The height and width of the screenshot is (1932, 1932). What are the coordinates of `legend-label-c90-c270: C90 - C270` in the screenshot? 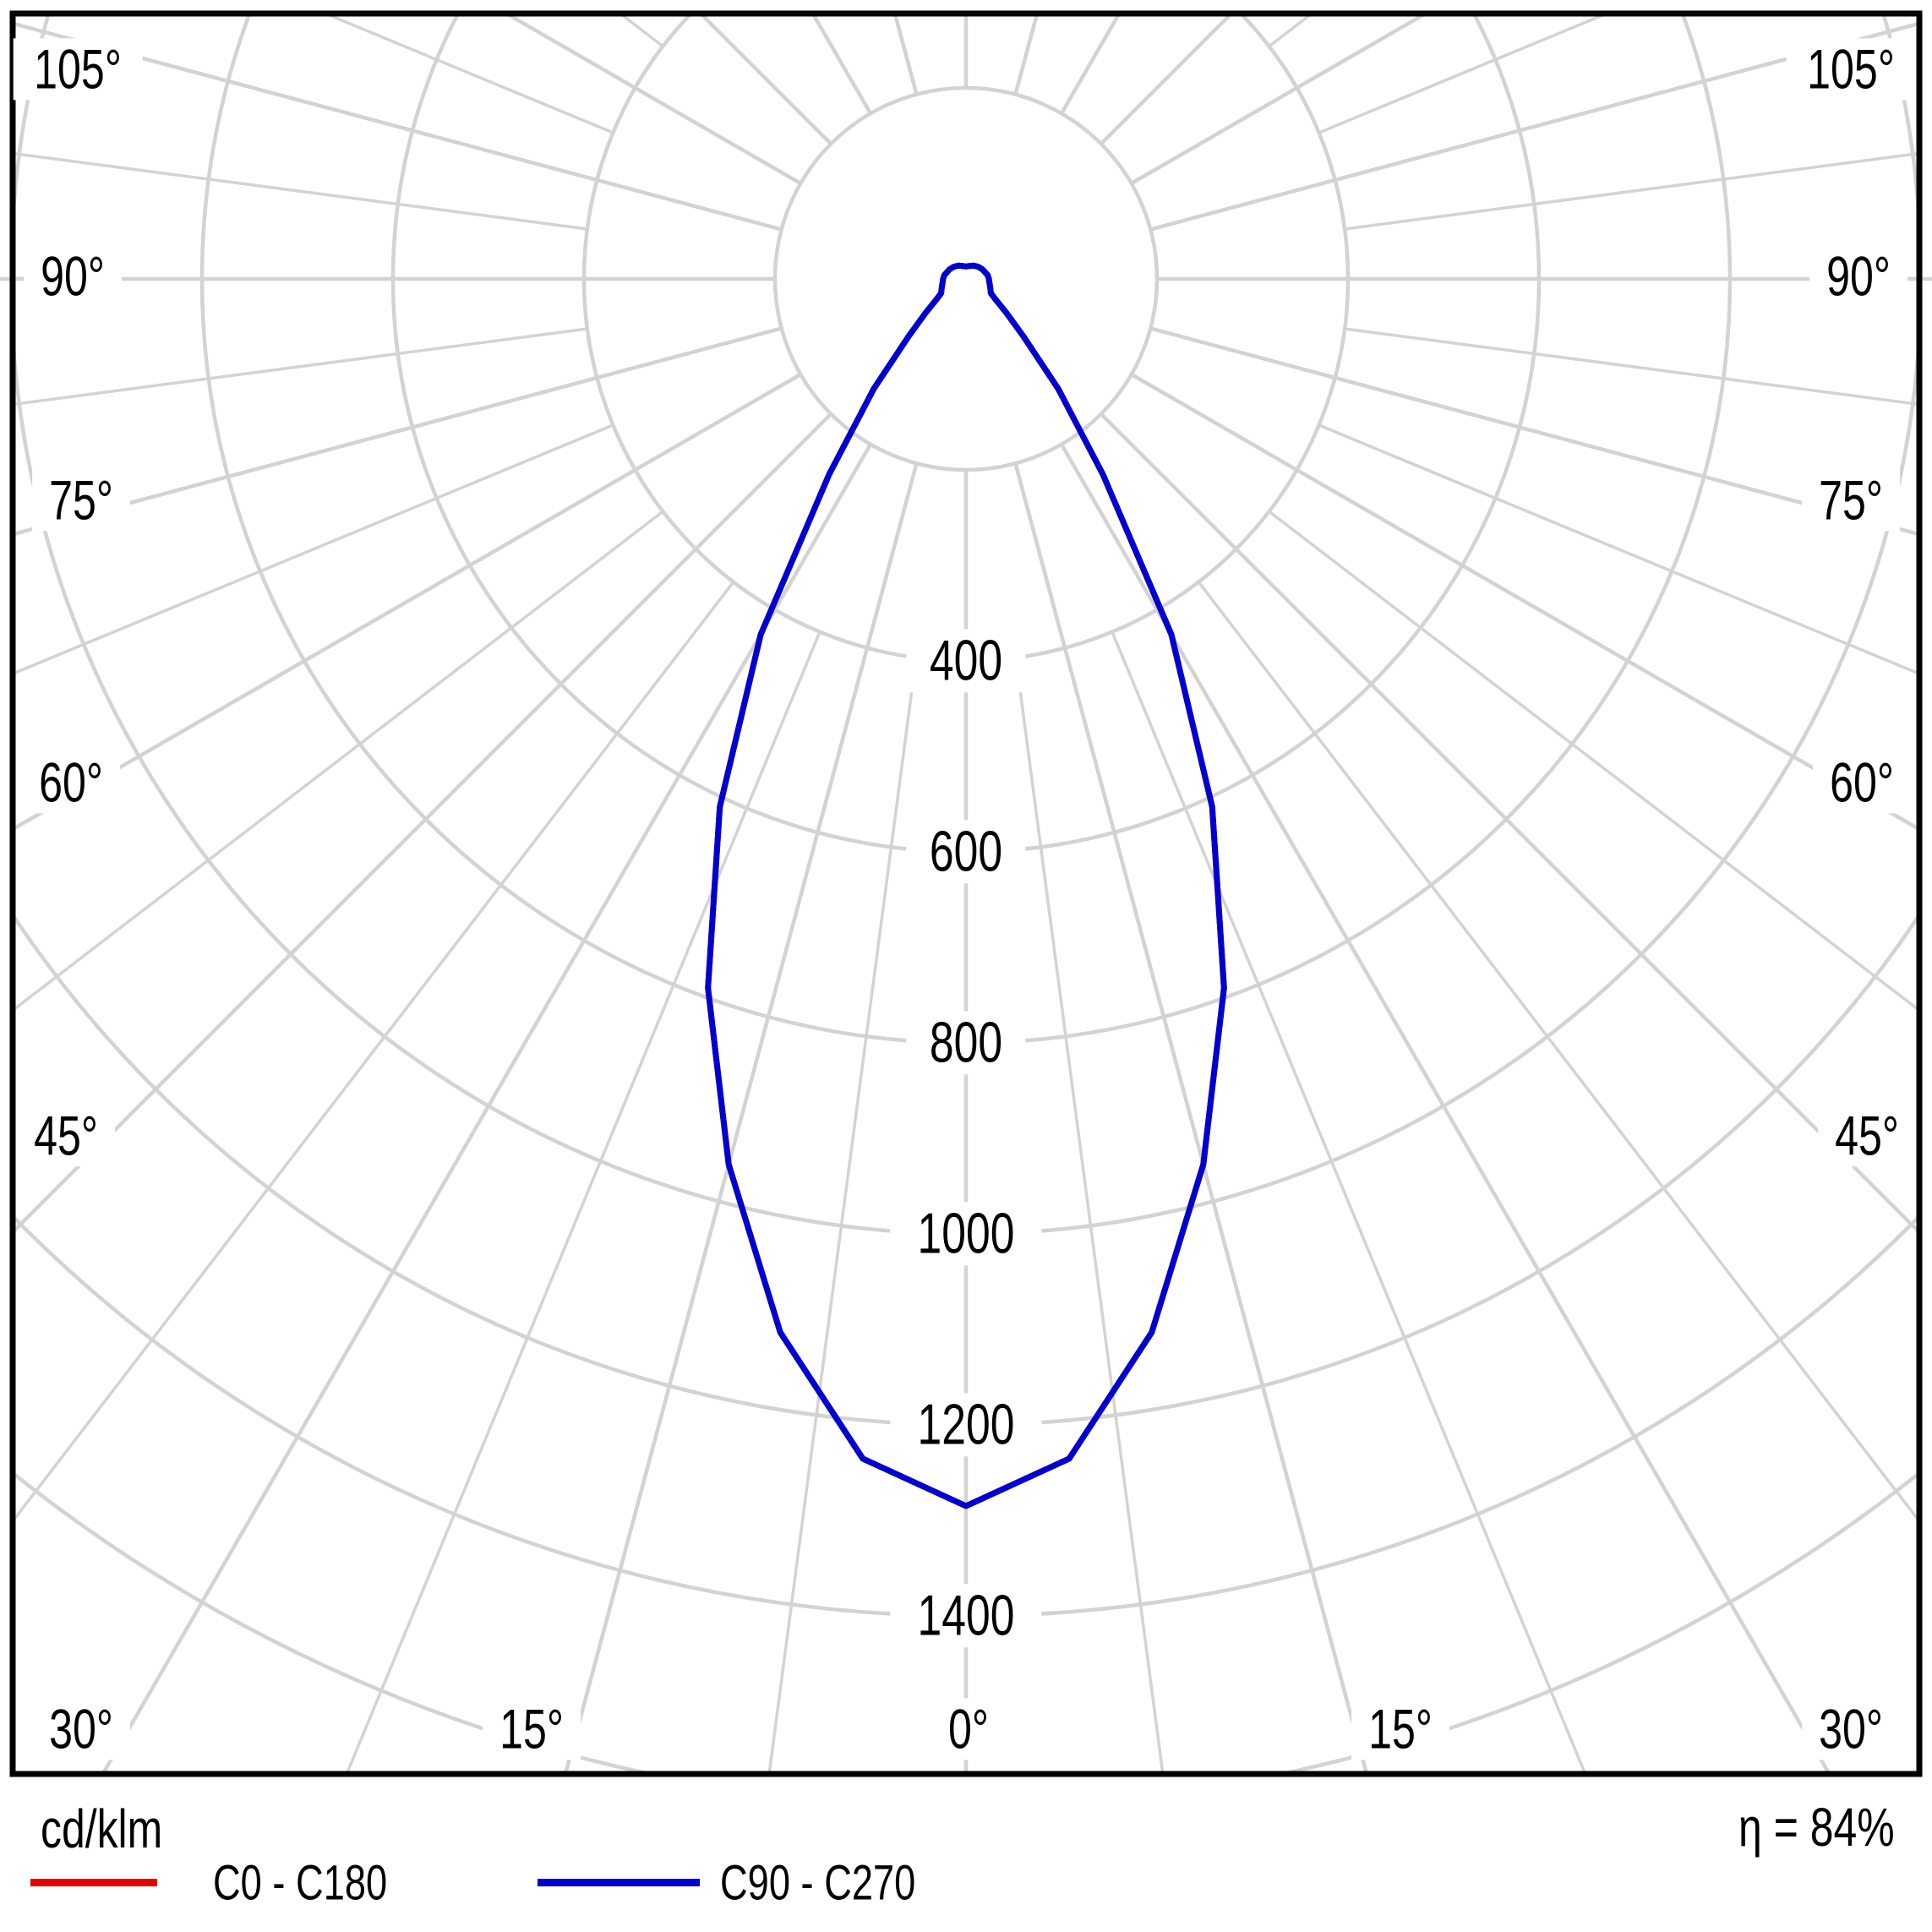 It's located at (818, 1883).